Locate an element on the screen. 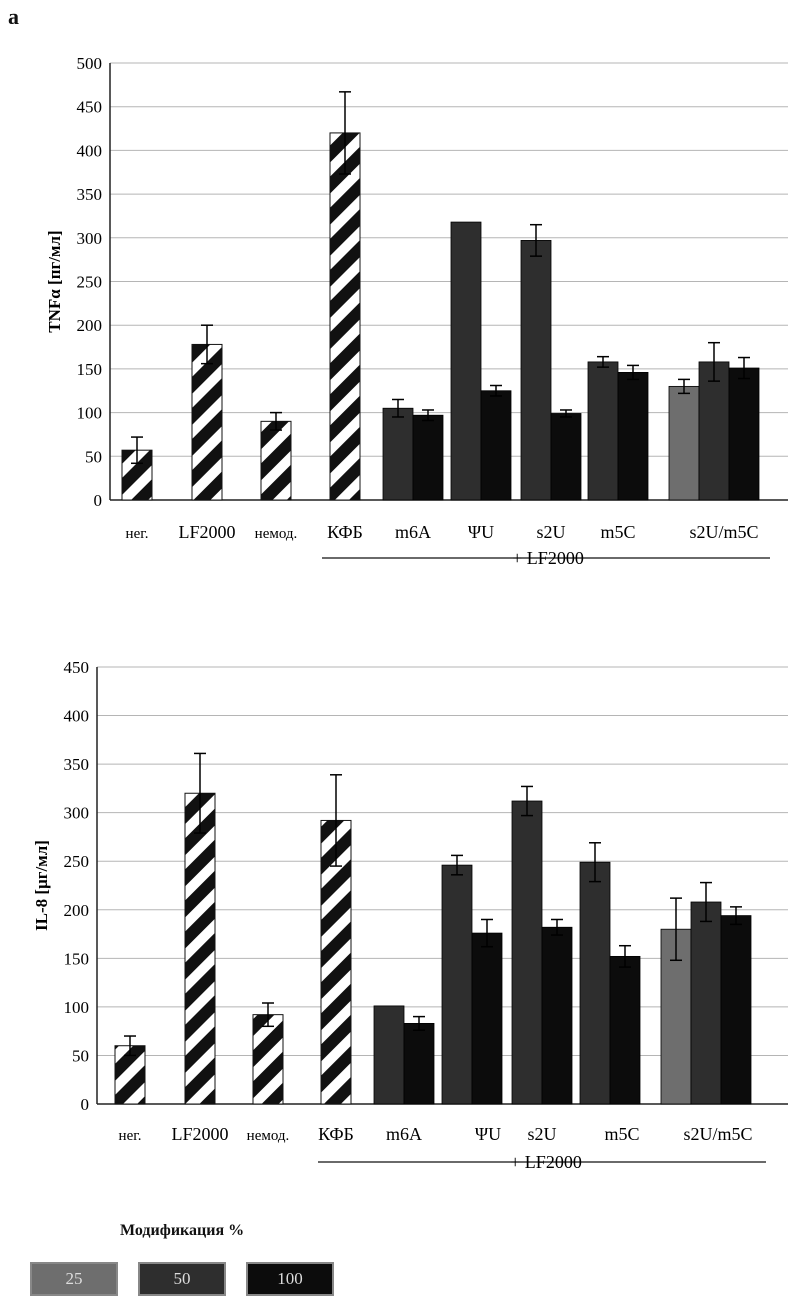 This screenshot has width=800, height=1311. legend-item-100: 100 is located at coordinates (290, 1279).